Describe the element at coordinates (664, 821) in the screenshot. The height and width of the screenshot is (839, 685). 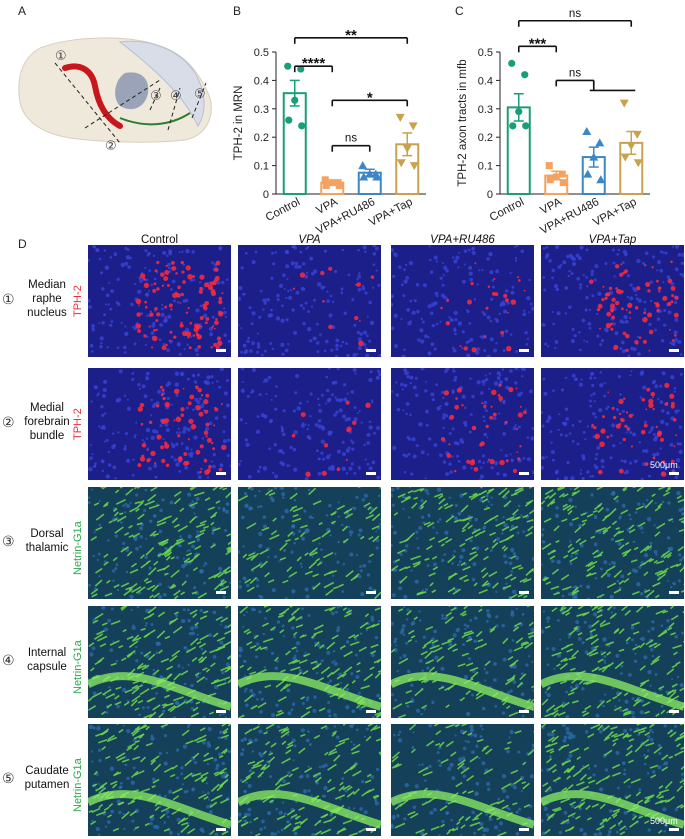
I see `scale-bar-label: 500μm` at that location.